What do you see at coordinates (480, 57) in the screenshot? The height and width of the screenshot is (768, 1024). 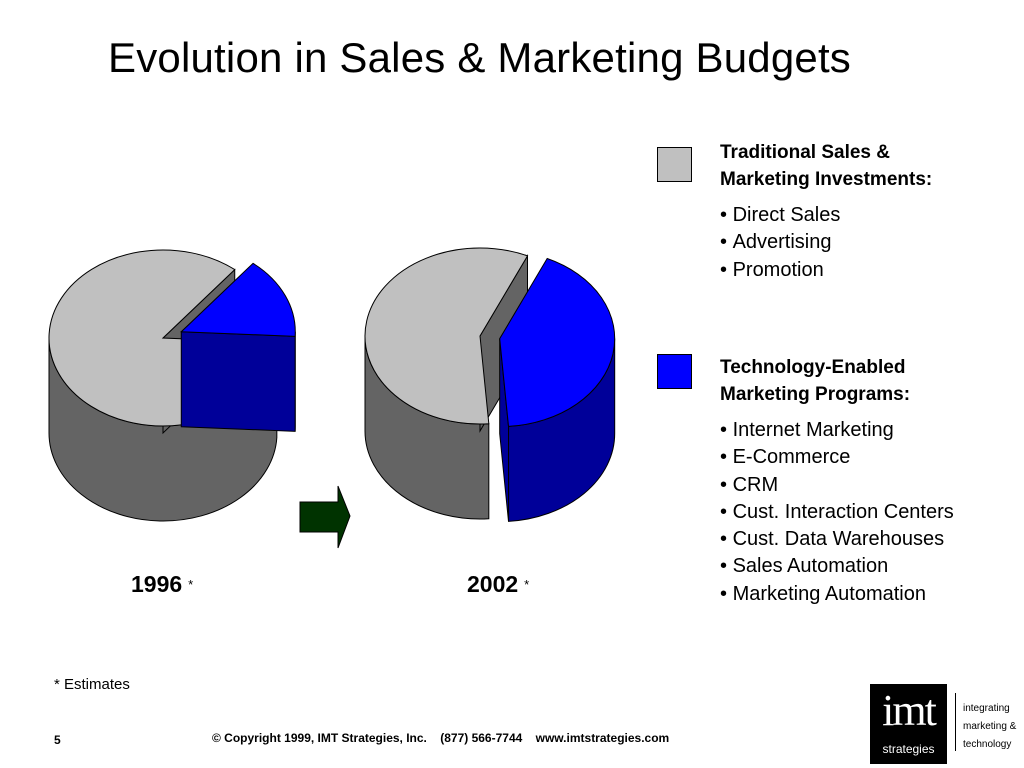 I see `slide-title: Evolution in Sales & Marketing Budgets` at bounding box center [480, 57].